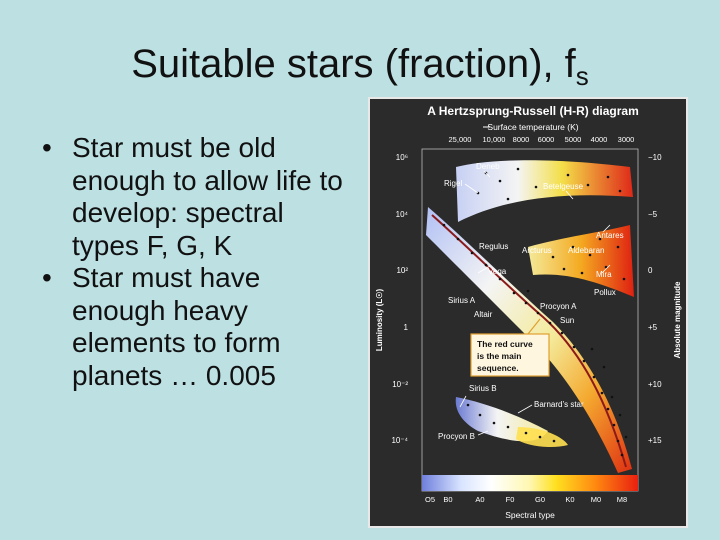  I want to click on temp-tick: 8000, so click(521, 139).